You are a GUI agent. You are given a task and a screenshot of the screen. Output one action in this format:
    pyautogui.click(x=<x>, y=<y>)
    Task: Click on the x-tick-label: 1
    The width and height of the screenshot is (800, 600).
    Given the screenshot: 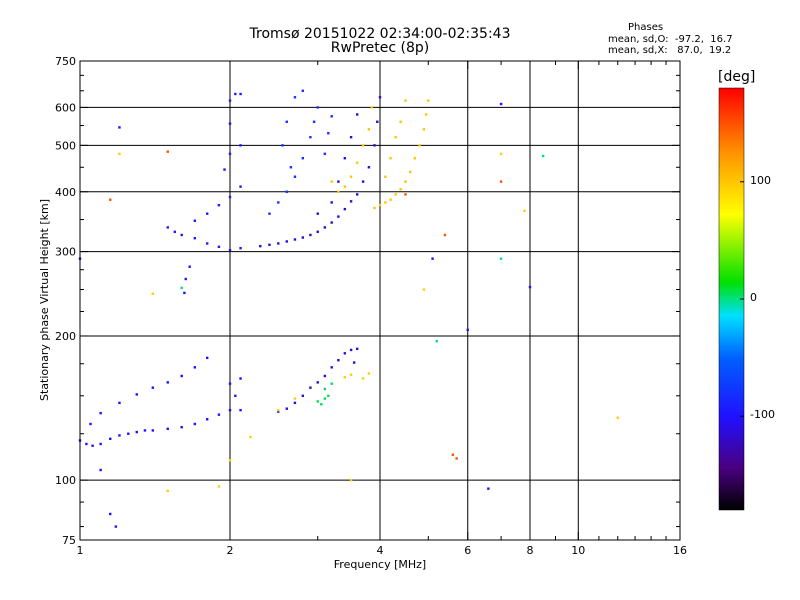 What is the action you would take?
    pyautogui.click(x=80, y=550)
    